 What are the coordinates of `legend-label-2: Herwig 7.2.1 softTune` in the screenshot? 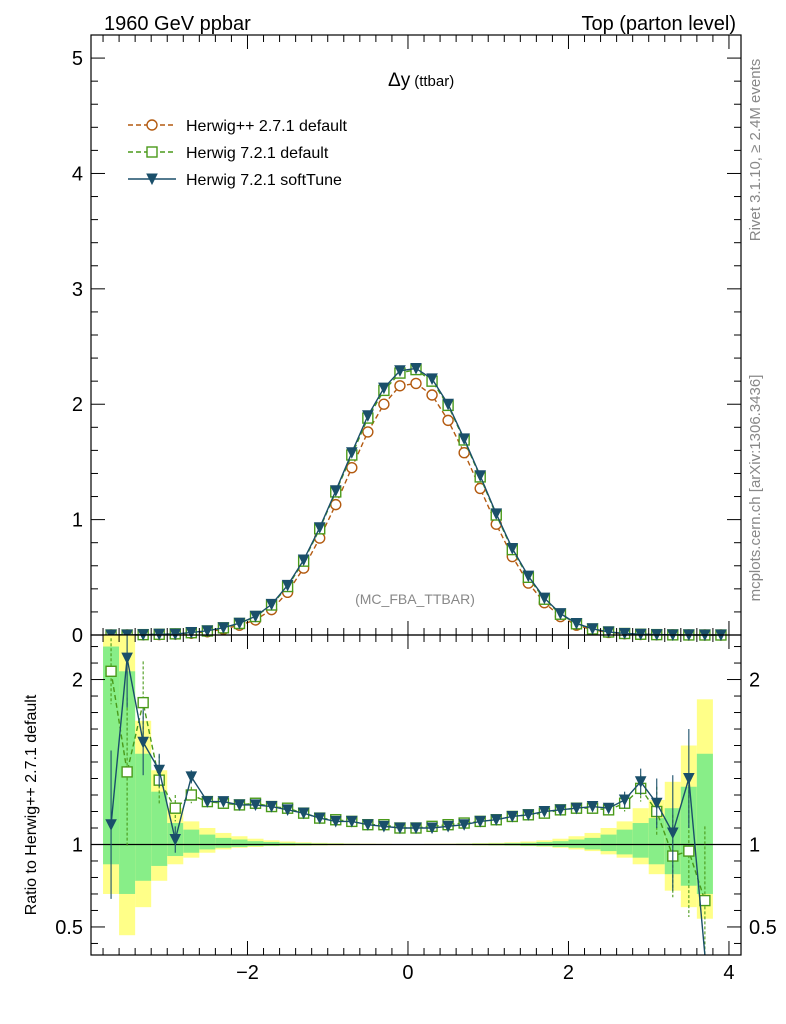 It's located at (264, 180).